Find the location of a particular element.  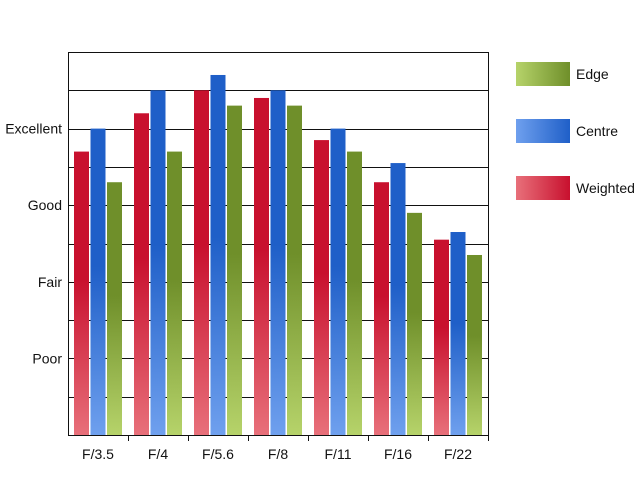

y-tick-label: Poor is located at coordinates (47, 358).